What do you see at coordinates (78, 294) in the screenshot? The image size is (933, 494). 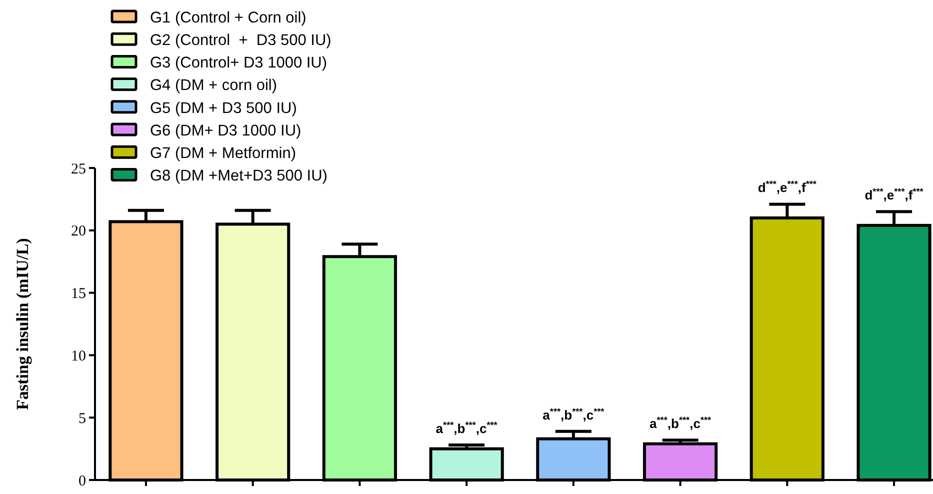 I see `y-tick-label: 15` at bounding box center [78, 294].